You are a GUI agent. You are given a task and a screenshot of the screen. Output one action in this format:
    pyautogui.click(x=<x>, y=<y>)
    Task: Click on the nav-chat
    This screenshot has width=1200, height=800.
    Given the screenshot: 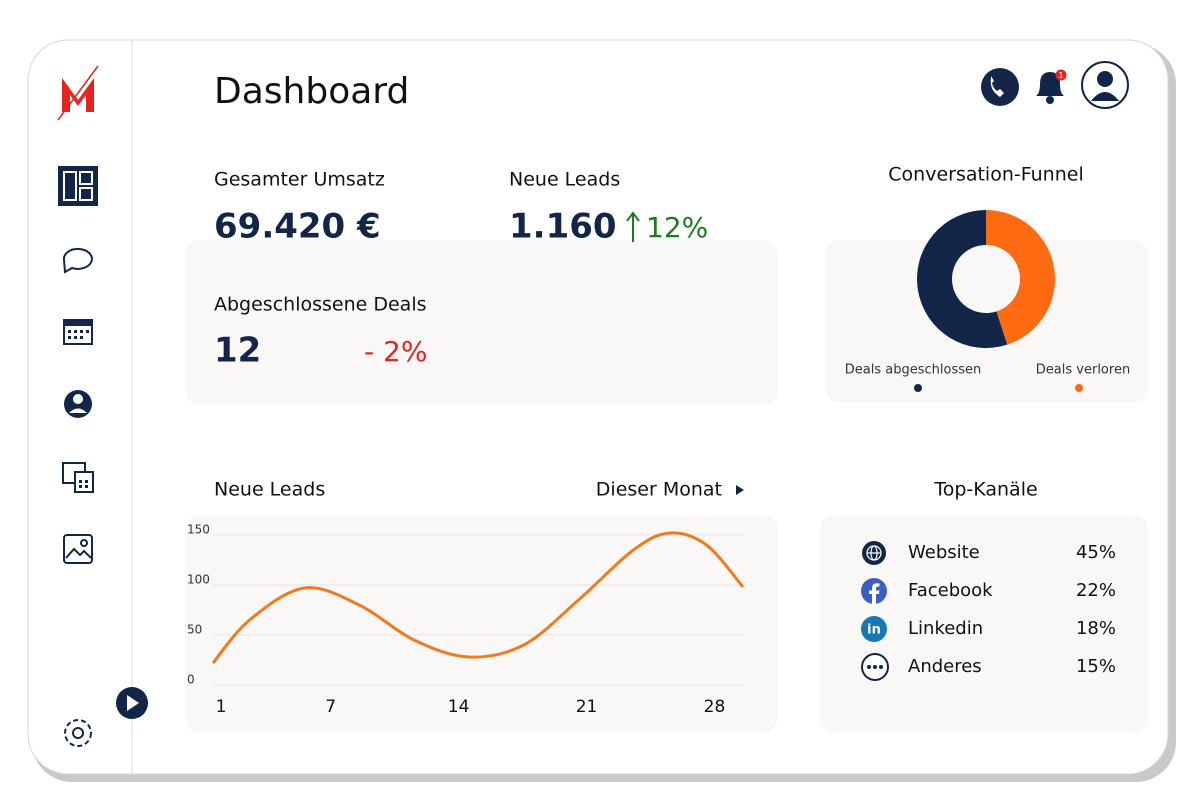 What is the action you would take?
    pyautogui.click(x=77, y=260)
    